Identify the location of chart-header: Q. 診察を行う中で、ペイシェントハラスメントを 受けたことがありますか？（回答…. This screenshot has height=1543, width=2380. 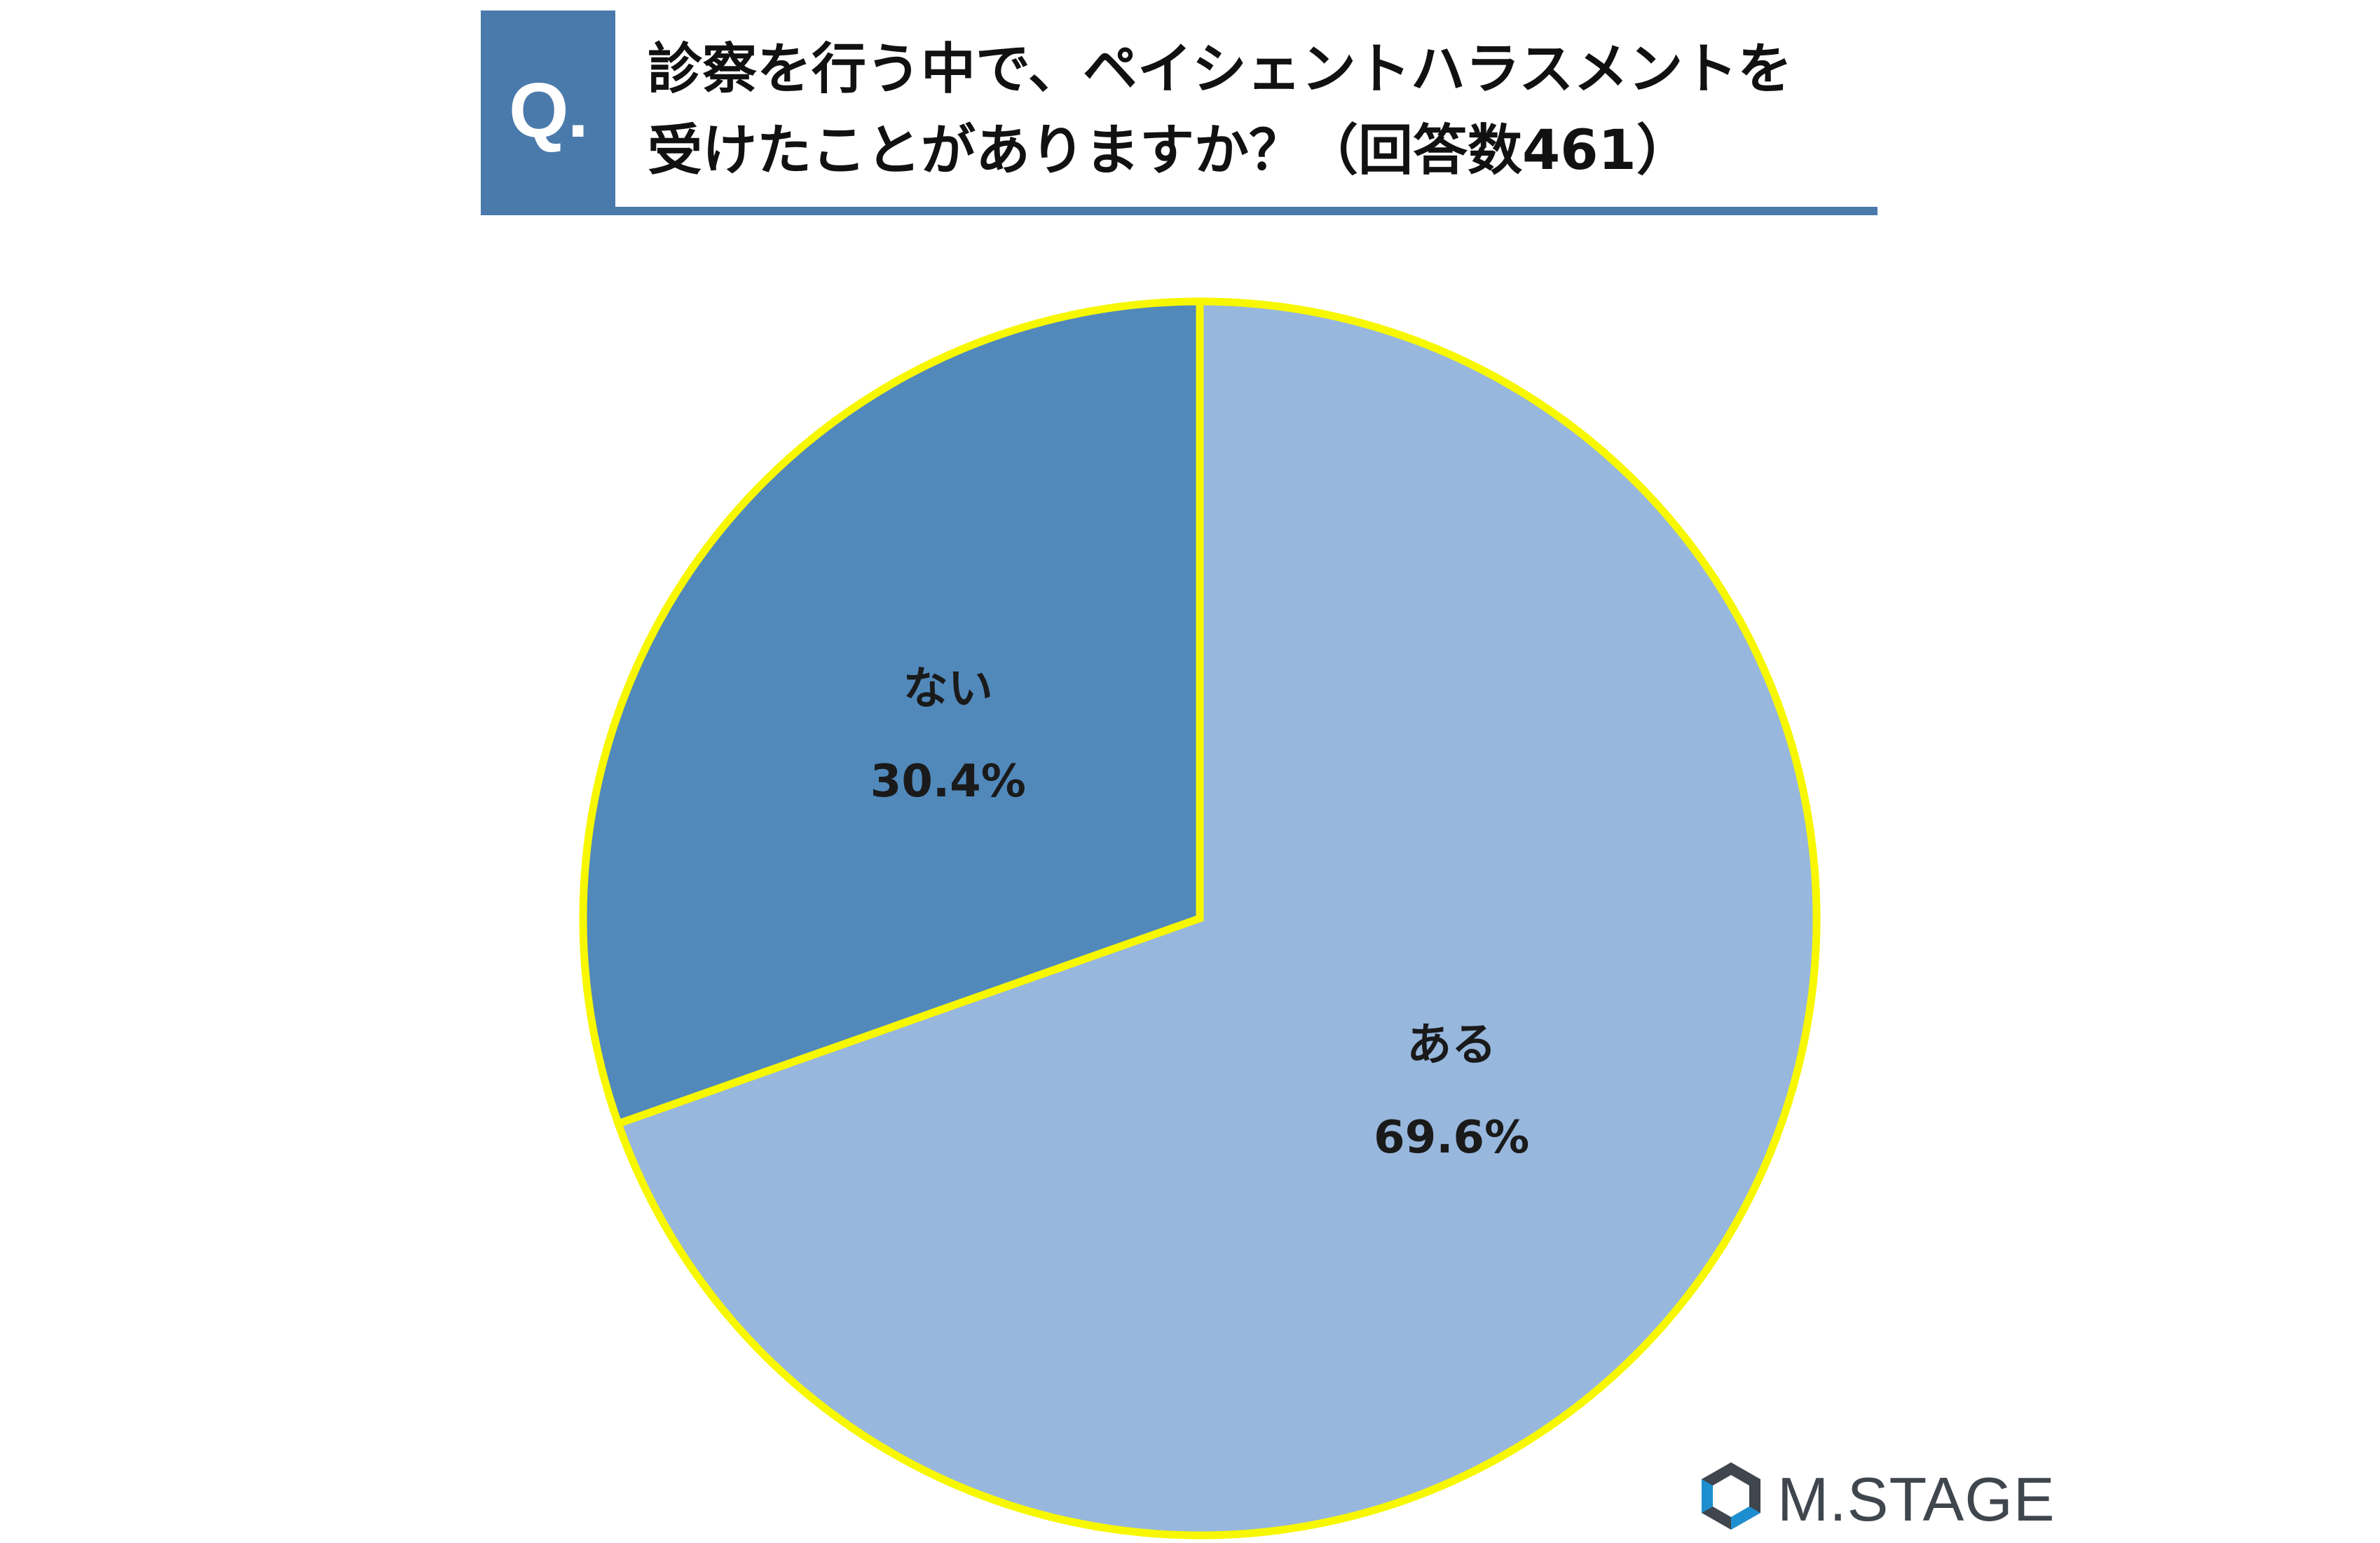
(1179, 113).